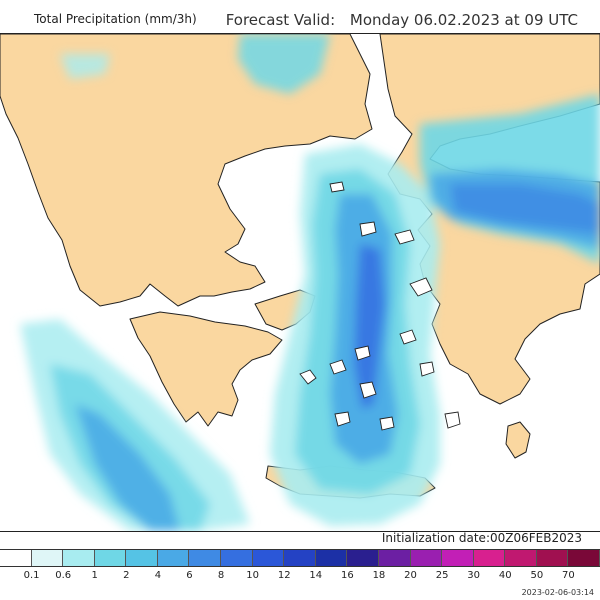 This screenshot has width=600, height=600. What do you see at coordinates (206, 369) in the screenshot?
I see `land-peloponnese` at bounding box center [206, 369].